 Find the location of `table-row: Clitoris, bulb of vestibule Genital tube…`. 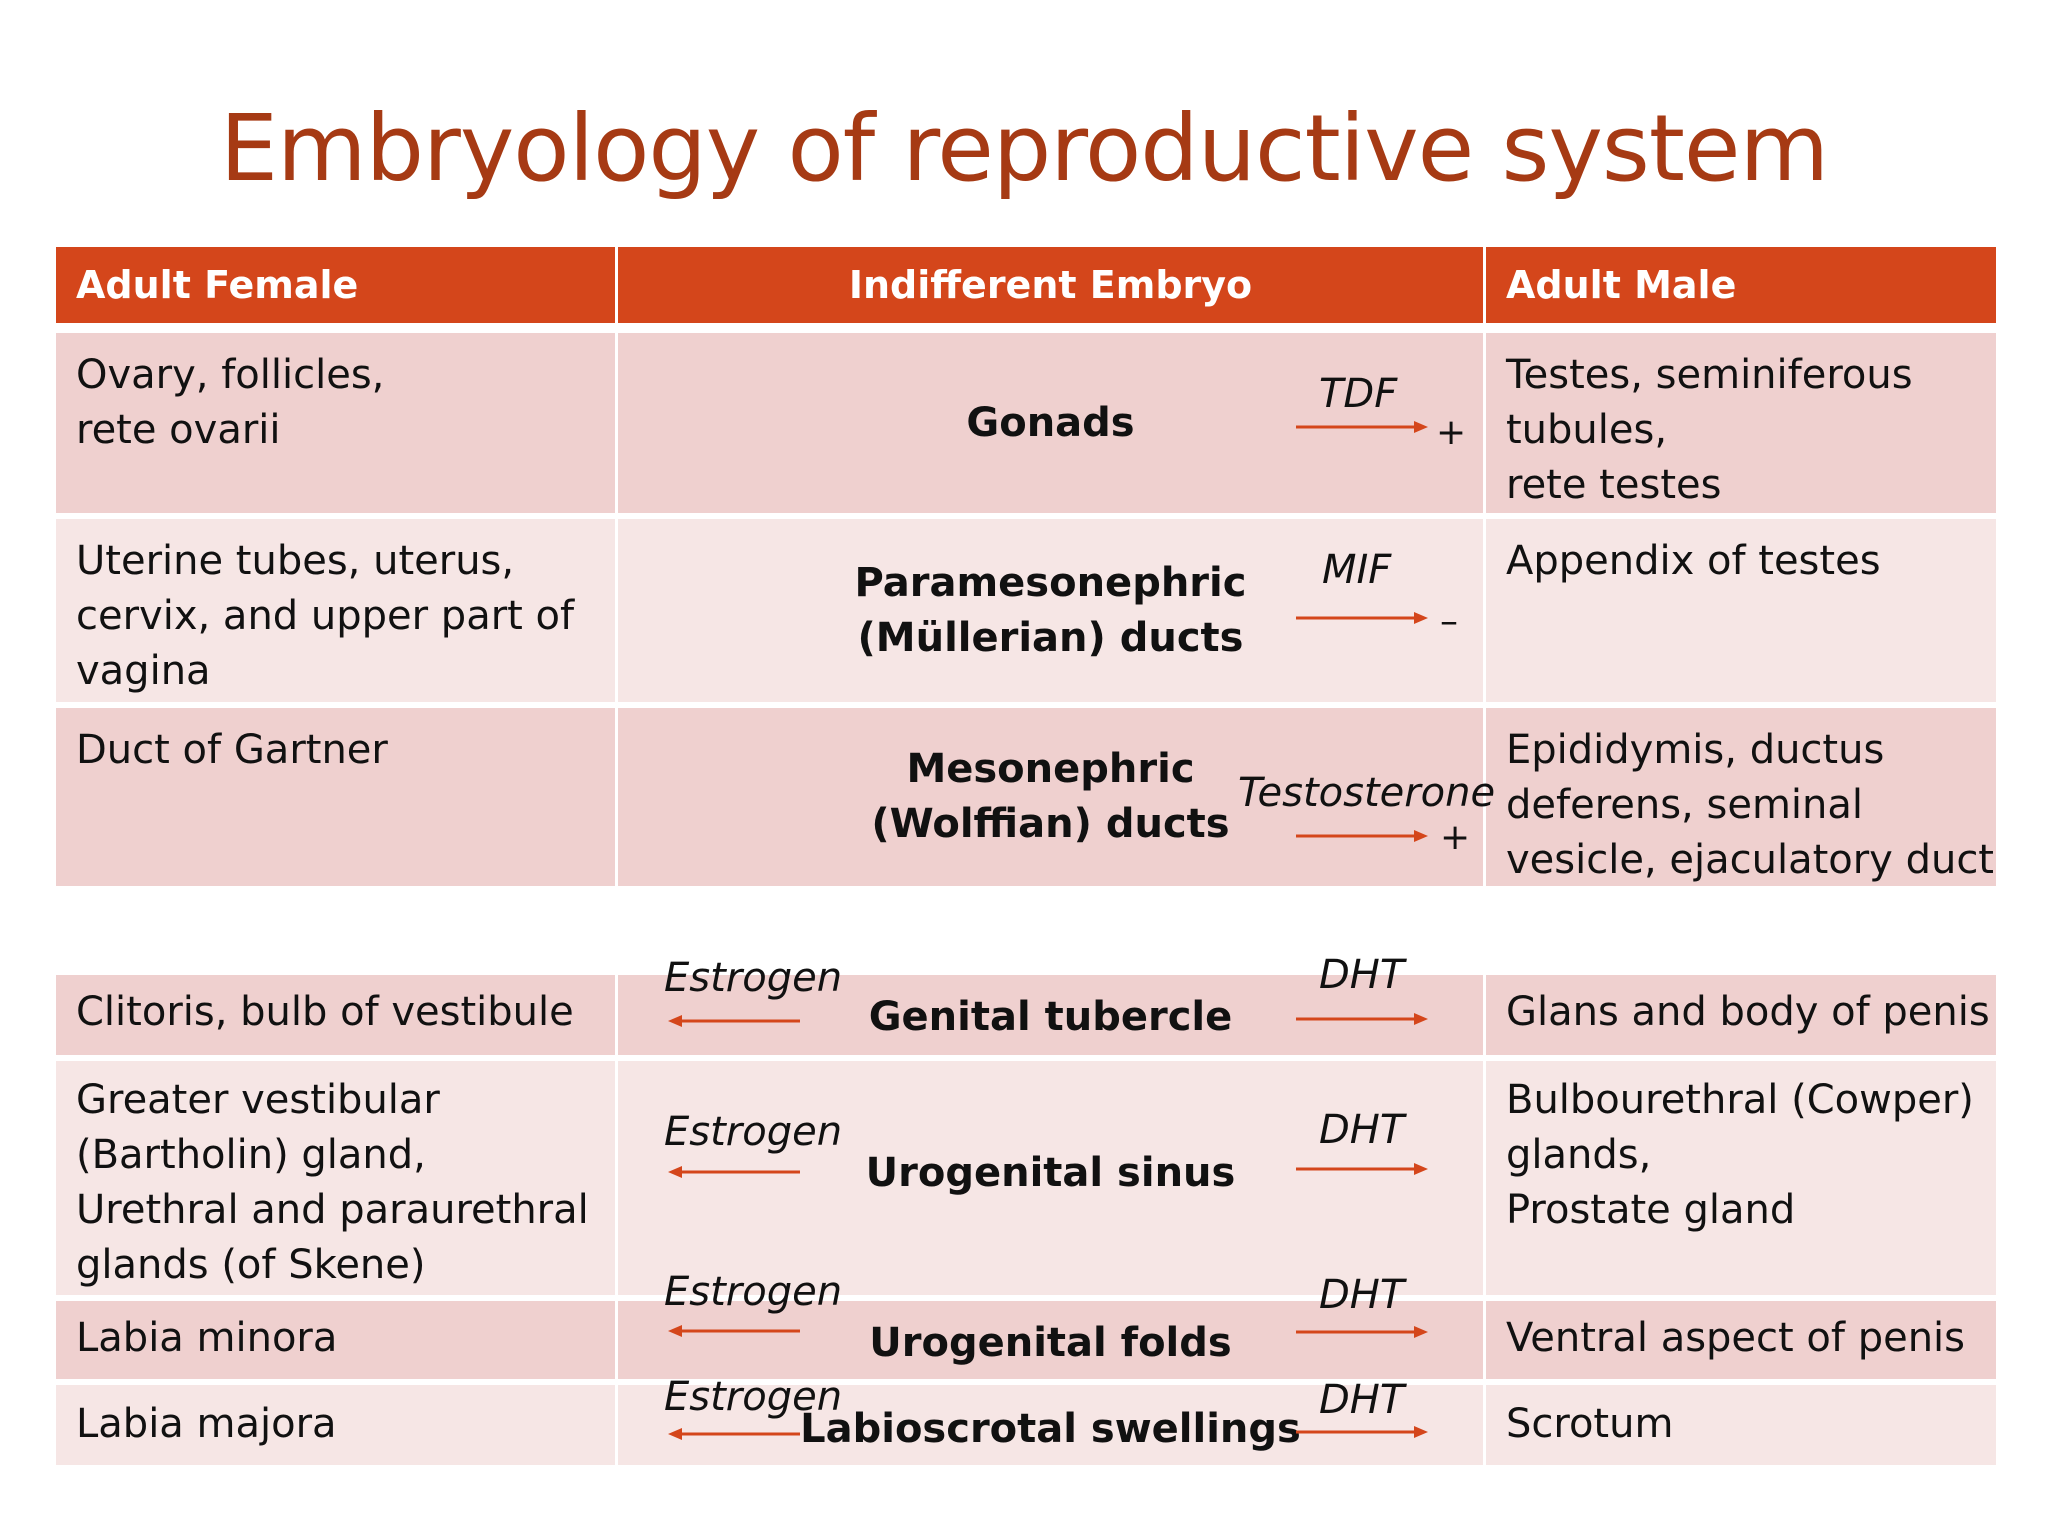

table-row: Clitoris, bulb of vestibule Genital tube… is located at coordinates (1026, 1015).